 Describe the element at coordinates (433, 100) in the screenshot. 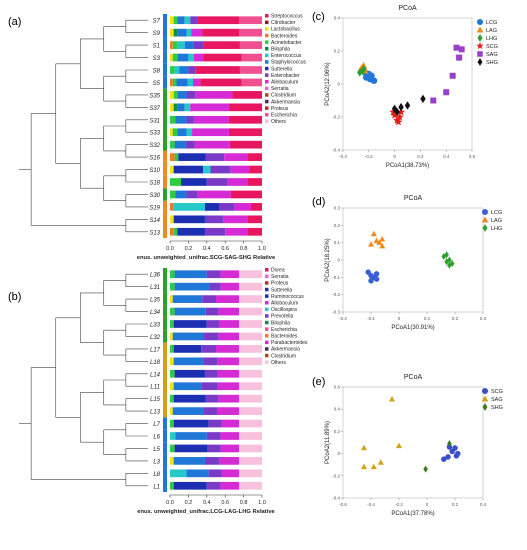

I see `point-square` at that location.